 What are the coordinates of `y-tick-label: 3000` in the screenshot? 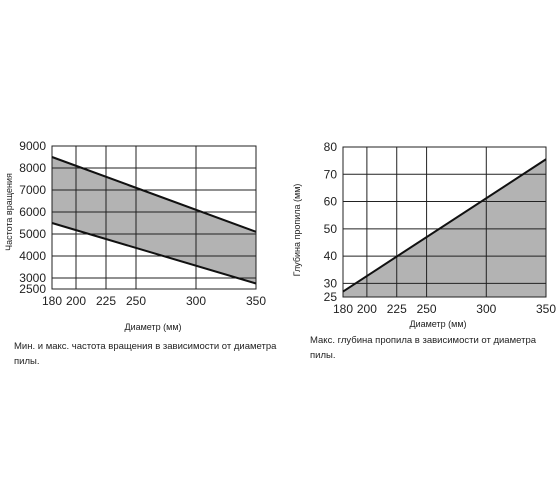 It's located at (32, 278).